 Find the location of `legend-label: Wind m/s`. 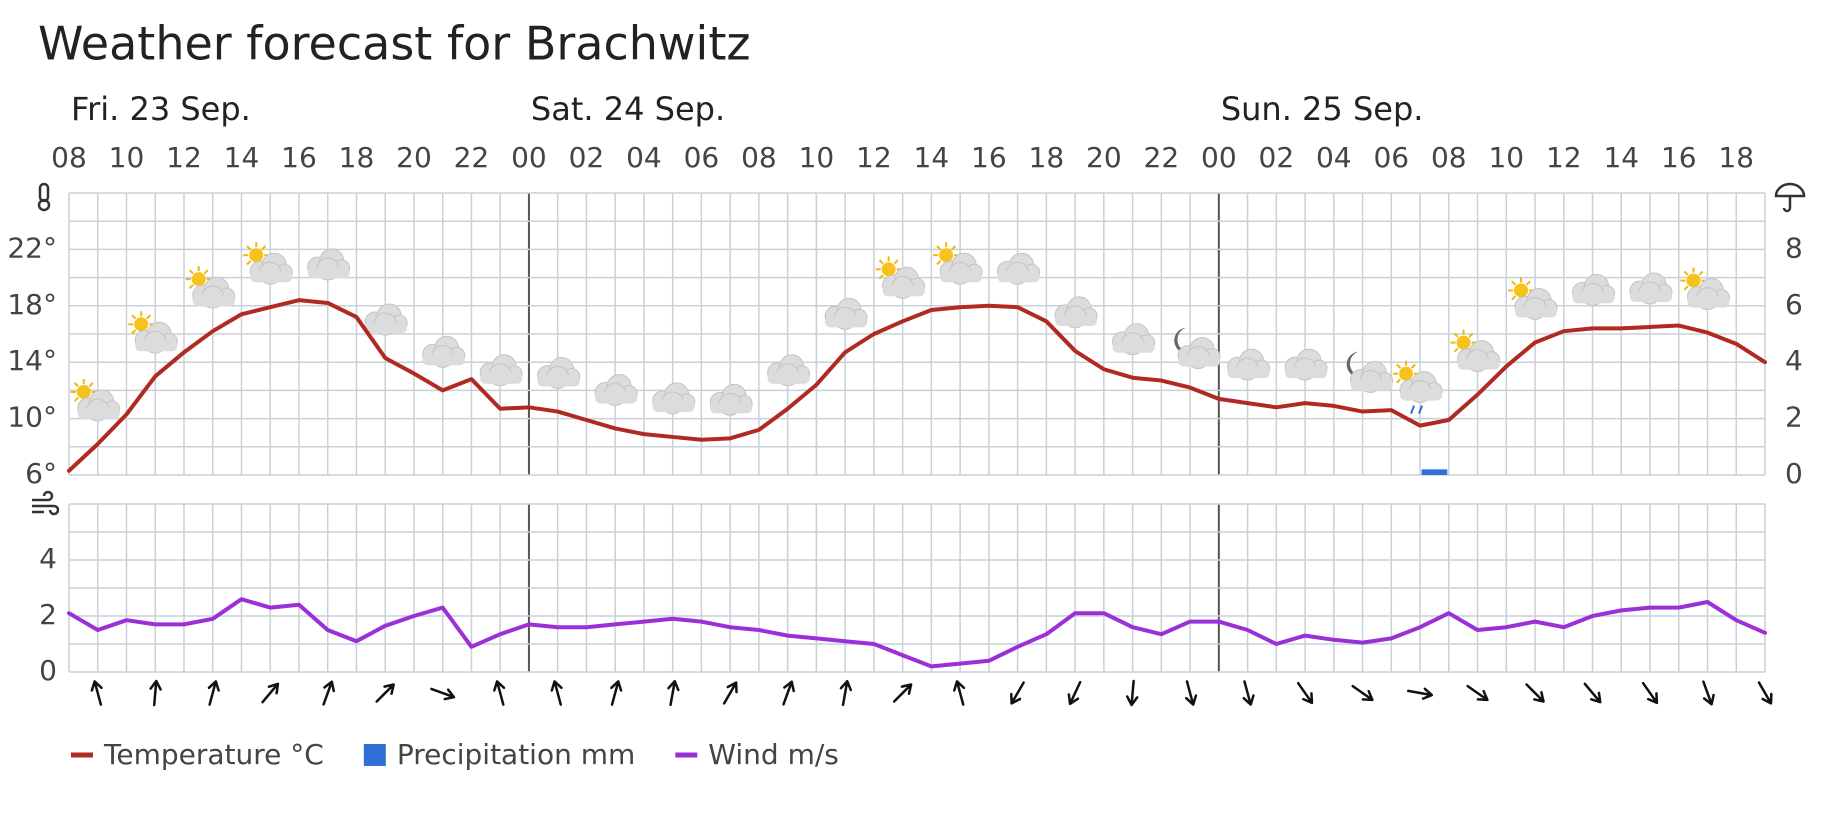

legend-label: Wind m/s is located at coordinates (773, 754).